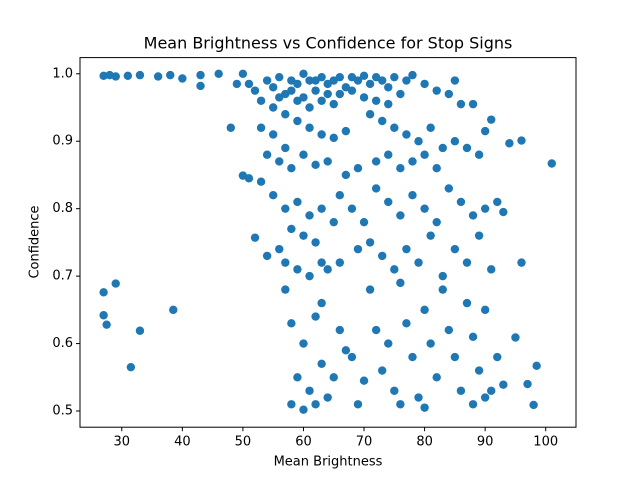 This screenshot has height=480, width=640. I want to click on y-tick-label: 0.8, so click(62, 208).